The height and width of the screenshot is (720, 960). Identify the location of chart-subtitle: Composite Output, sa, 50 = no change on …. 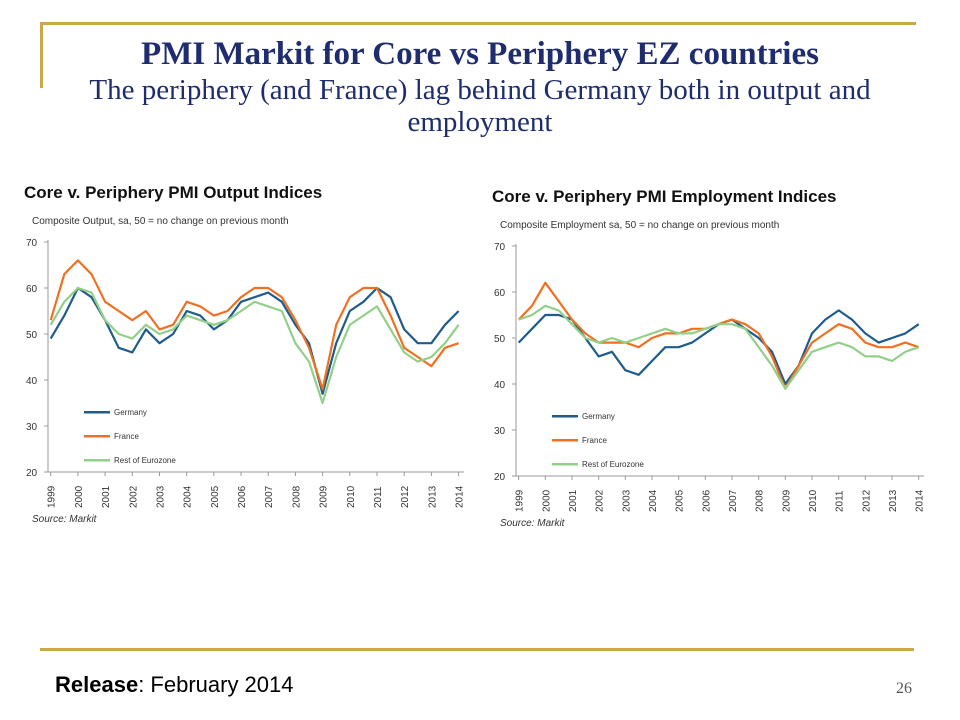
(160, 221).